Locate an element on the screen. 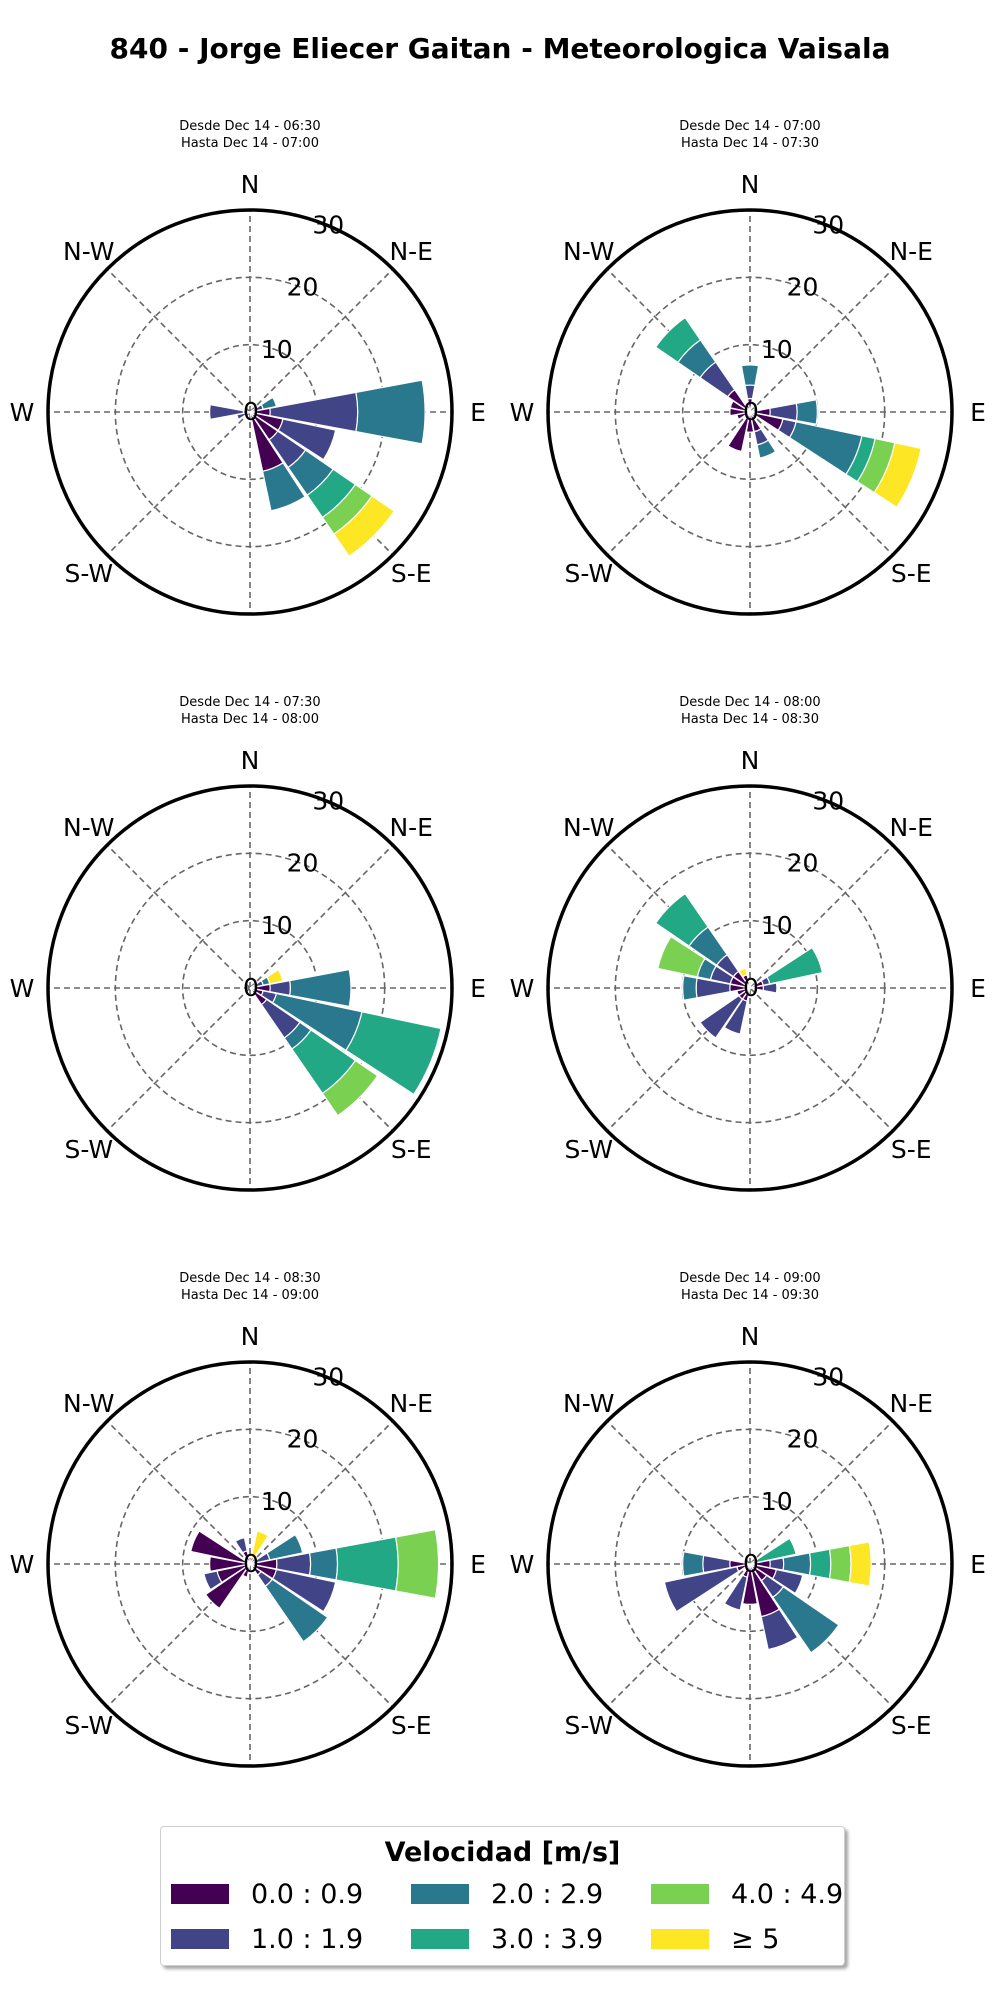 Image resolution: width=1000 pixels, height=2000 pixels. panel-hasta: Hasta Dec 14 - 08:00 is located at coordinates (250, 719).